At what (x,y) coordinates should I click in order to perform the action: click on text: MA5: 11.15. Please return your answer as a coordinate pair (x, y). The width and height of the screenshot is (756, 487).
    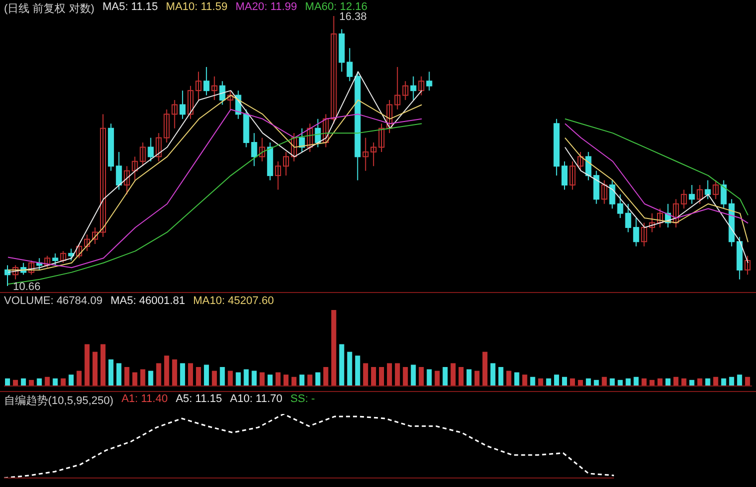
    Looking at the image, I should click on (130, 8).